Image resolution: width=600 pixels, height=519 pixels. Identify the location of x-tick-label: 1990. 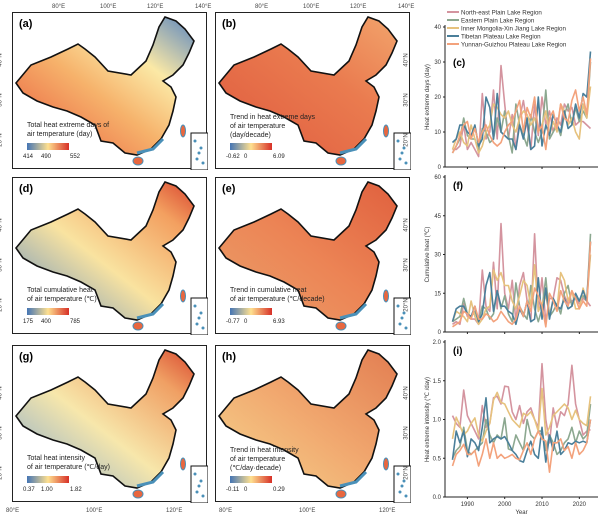
(468, 505).